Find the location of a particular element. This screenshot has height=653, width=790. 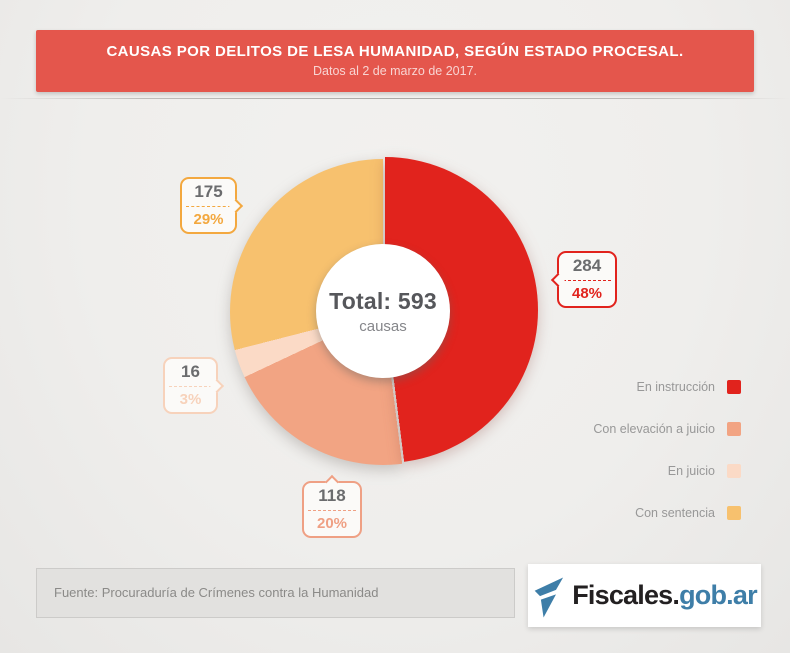

legend-item-en-instruccion: En instrucción is located at coordinates (667, 386).